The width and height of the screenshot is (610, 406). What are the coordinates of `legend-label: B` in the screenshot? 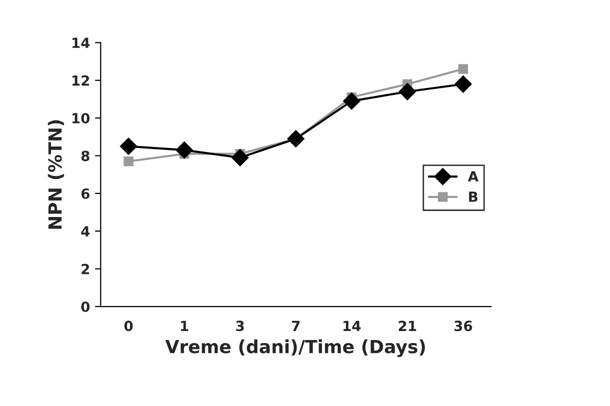 It's located at (473, 197).